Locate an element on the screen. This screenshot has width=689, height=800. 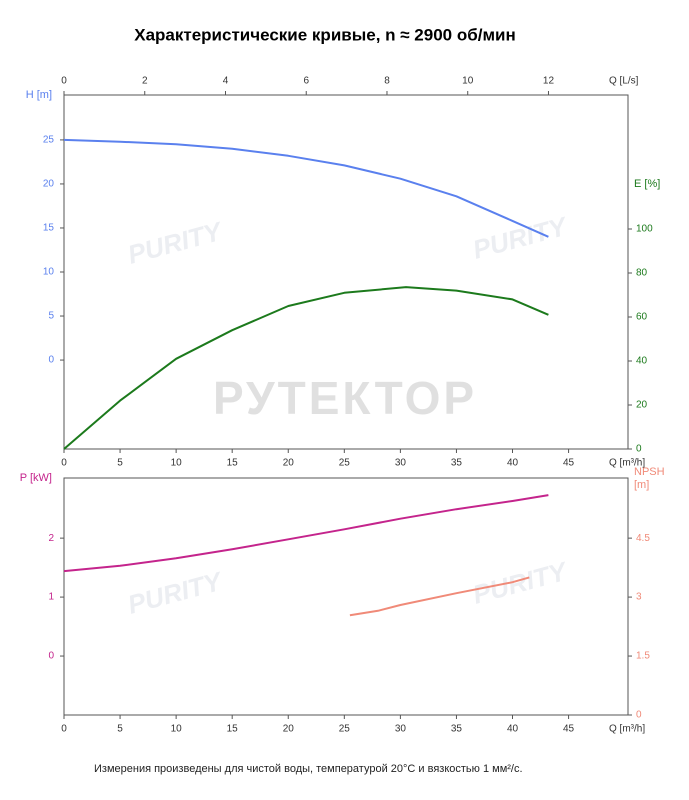
y-tick-label: 2 is located at coordinates (51, 538).